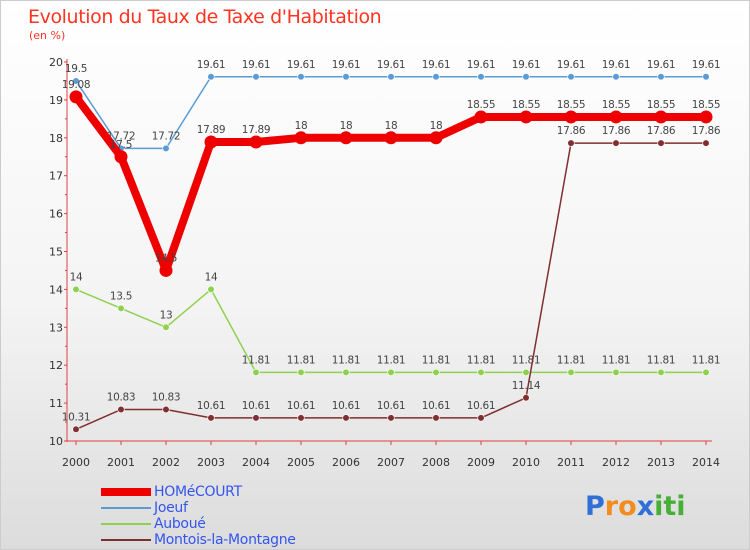 Image resolution: width=750 pixels, height=550 pixels. What do you see at coordinates (661, 462) in the screenshot?
I see `x-tick-label: 2013` at bounding box center [661, 462].